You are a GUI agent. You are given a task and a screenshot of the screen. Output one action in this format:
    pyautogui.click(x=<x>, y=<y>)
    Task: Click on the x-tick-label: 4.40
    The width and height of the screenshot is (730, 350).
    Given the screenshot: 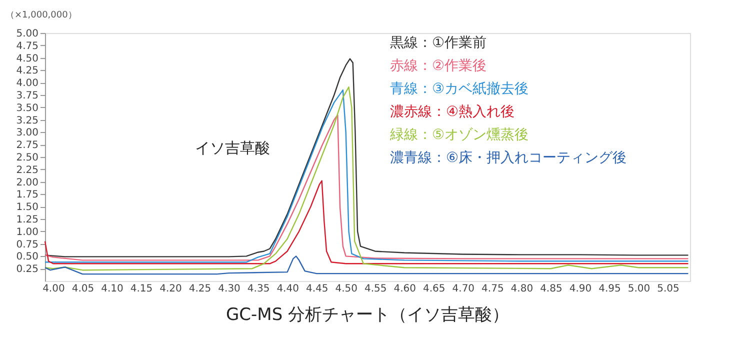 What is the action you would take?
    pyautogui.click(x=287, y=289)
    